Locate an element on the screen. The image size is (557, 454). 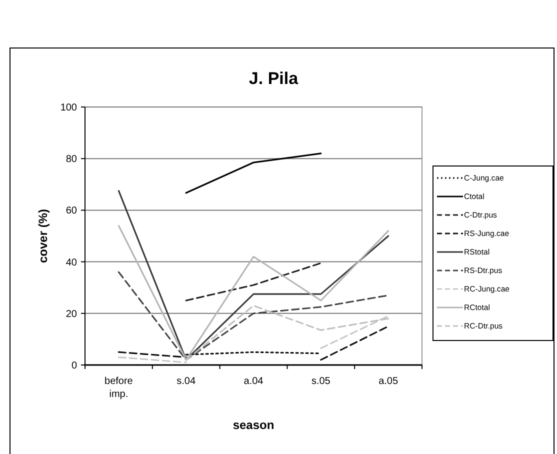
chart-title: J. Pila is located at coordinates (273, 78).